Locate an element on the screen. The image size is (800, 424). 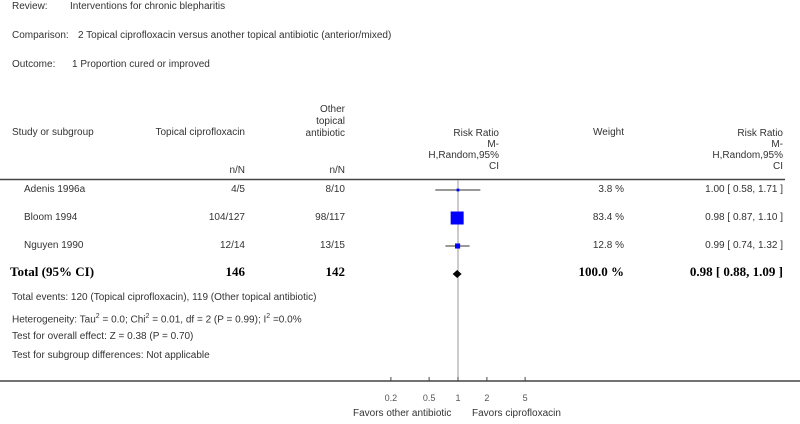
total-weight: 100.0 % is located at coordinates (601, 271).